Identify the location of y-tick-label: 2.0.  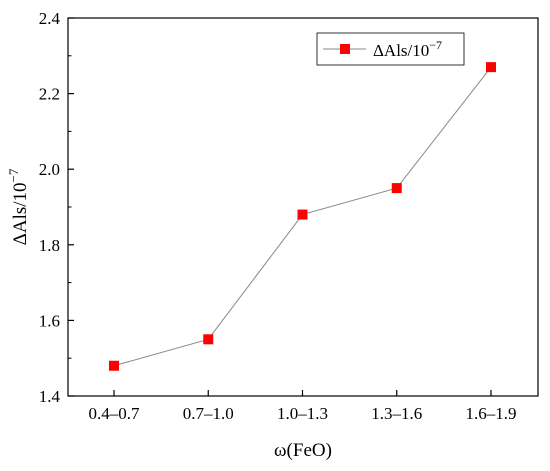
(49, 169).